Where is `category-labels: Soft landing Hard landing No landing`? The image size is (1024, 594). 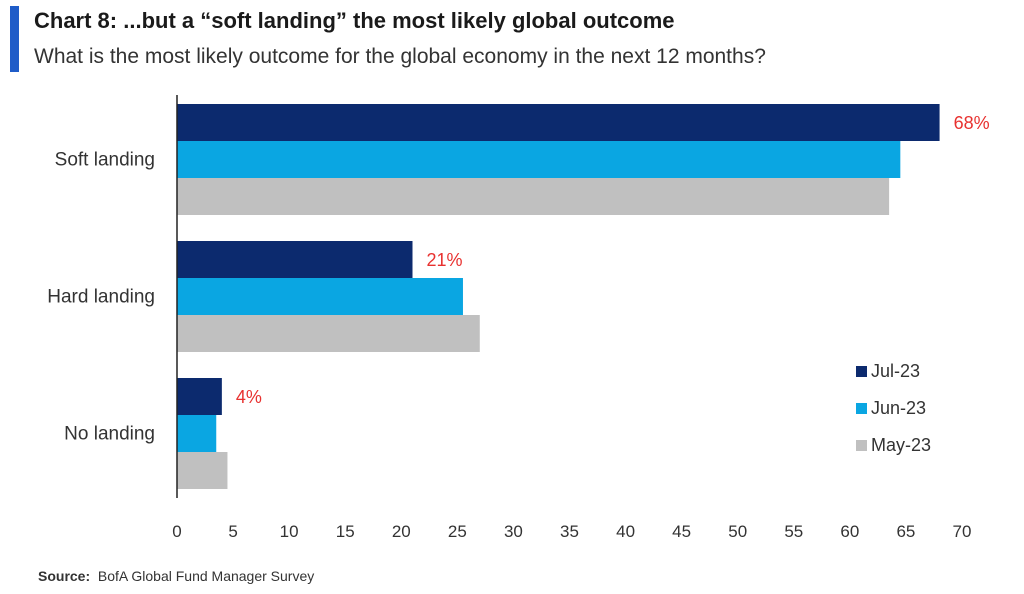 category-labels: Soft landing Hard landing No landing is located at coordinates (101, 297).